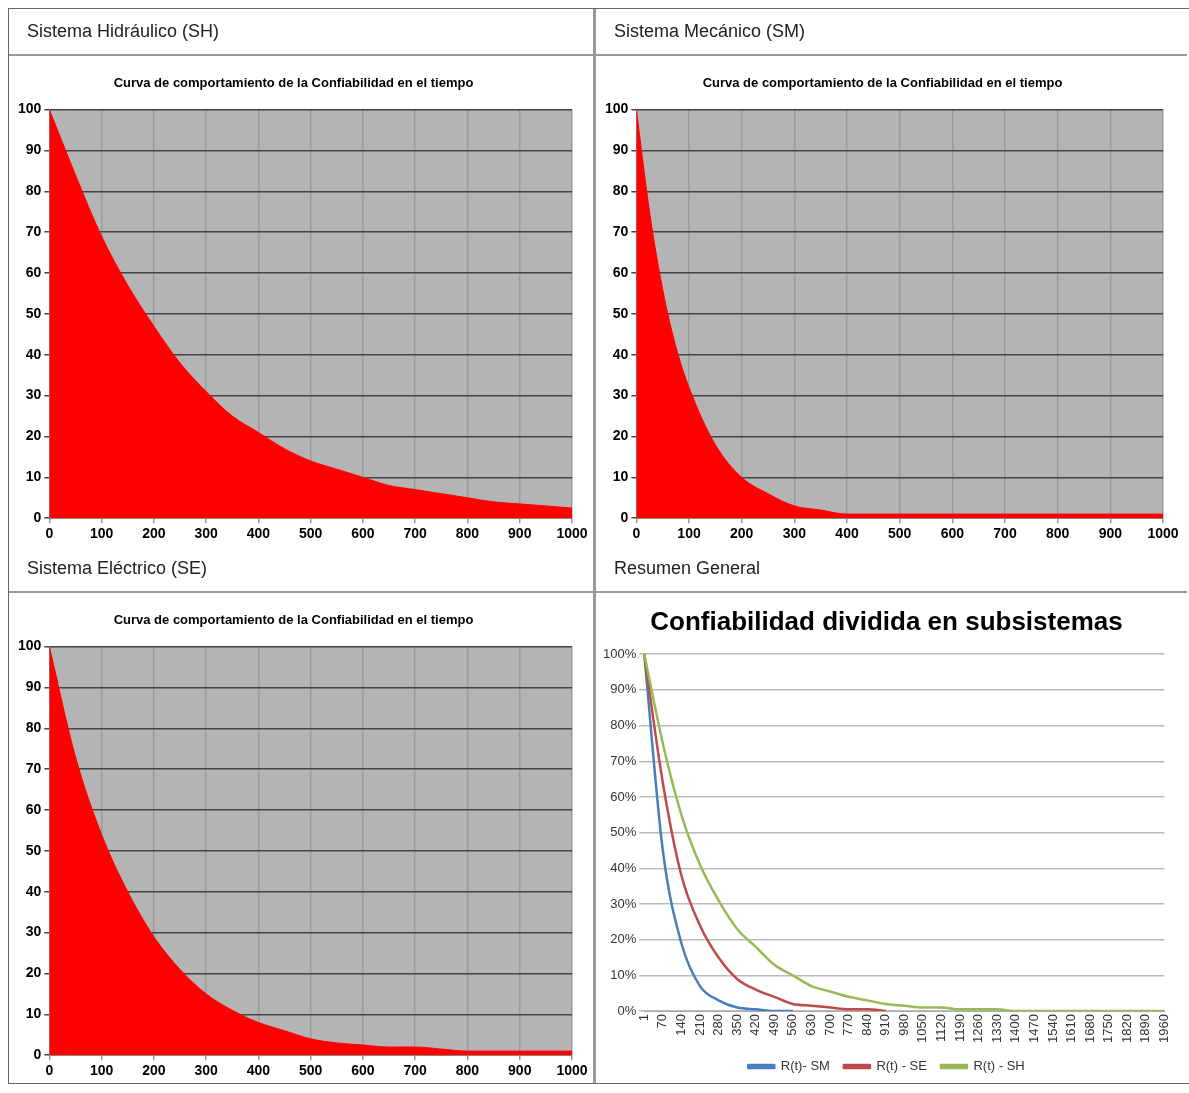 This screenshot has width=1189, height=1093. What do you see at coordinates (643, 1018) in the screenshot?
I see `x-tick-label: 1` at bounding box center [643, 1018].